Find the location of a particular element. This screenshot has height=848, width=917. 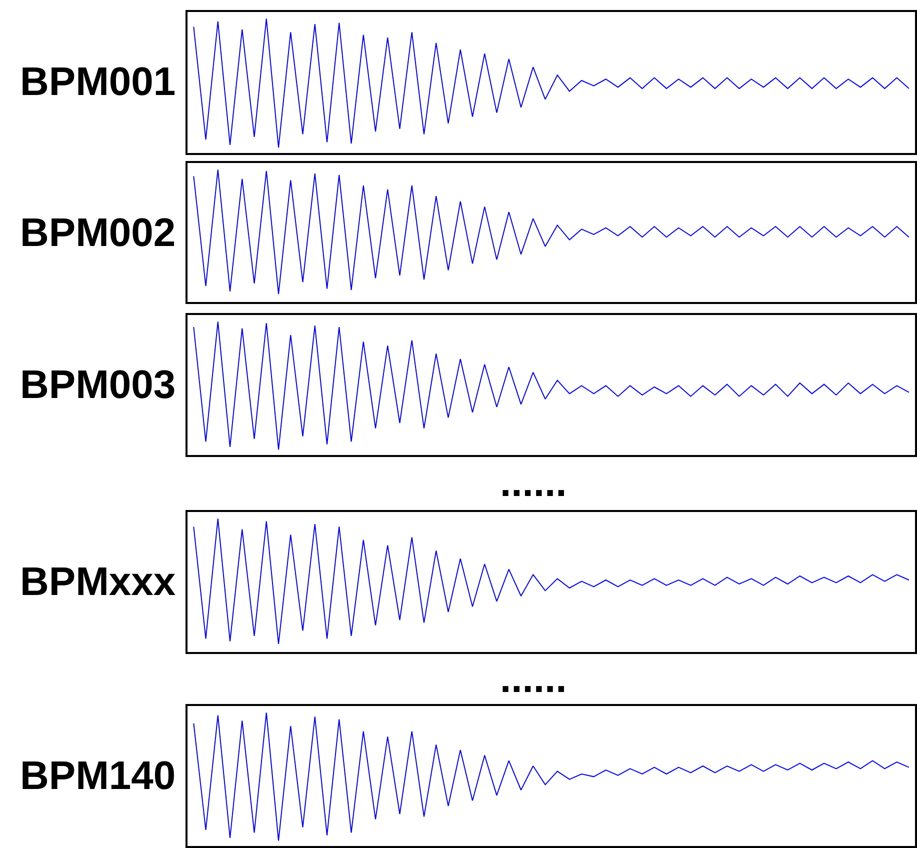

text: BPMxxx is located at coordinates (98, 582).